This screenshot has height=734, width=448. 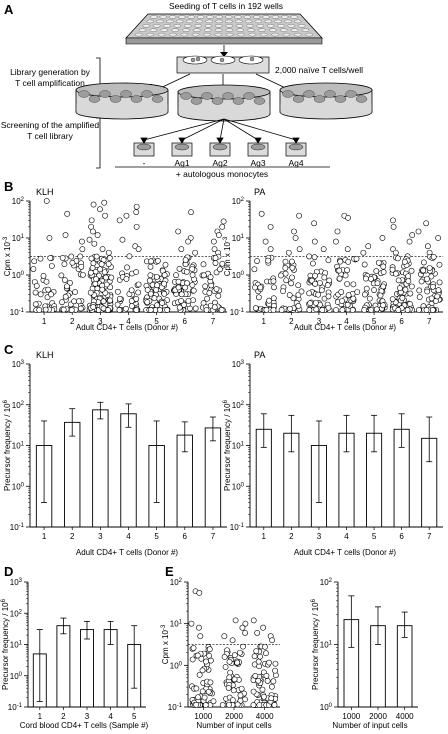 What do you see at coordinates (127, 327) in the screenshot?
I see `panel-b-left-xlabel: Adult CD4+ T cells (Donor #)` at bounding box center [127, 327].